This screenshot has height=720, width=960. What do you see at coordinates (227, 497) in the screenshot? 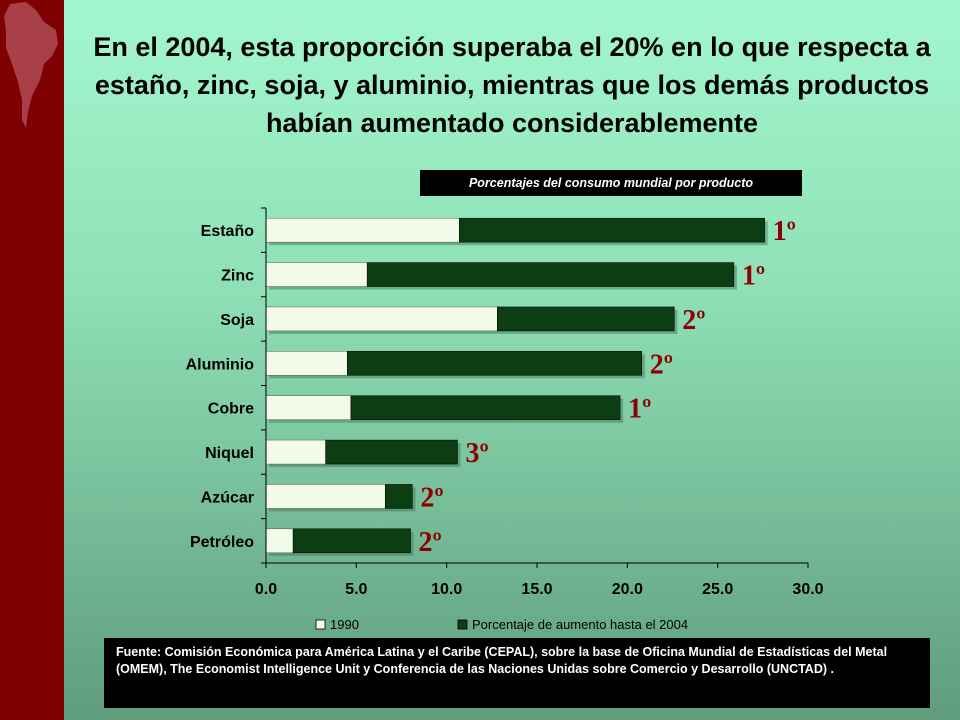
I see `category-label: Azúcar` at bounding box center [227, 497].